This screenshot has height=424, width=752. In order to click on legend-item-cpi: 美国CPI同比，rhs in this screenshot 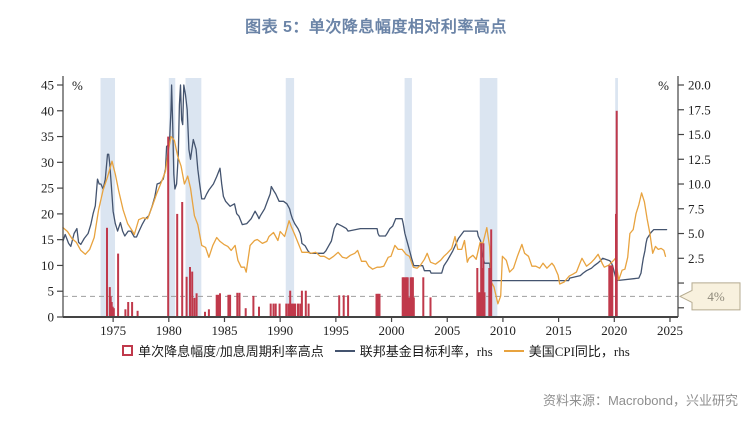, I will do `click(566, 350)`.